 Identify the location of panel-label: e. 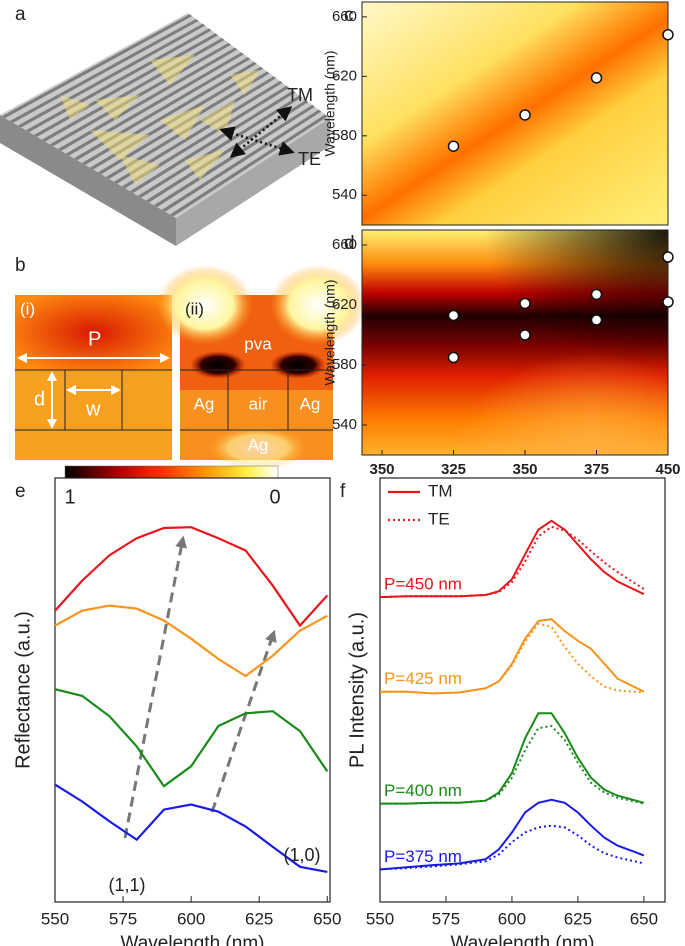
(20, 491).